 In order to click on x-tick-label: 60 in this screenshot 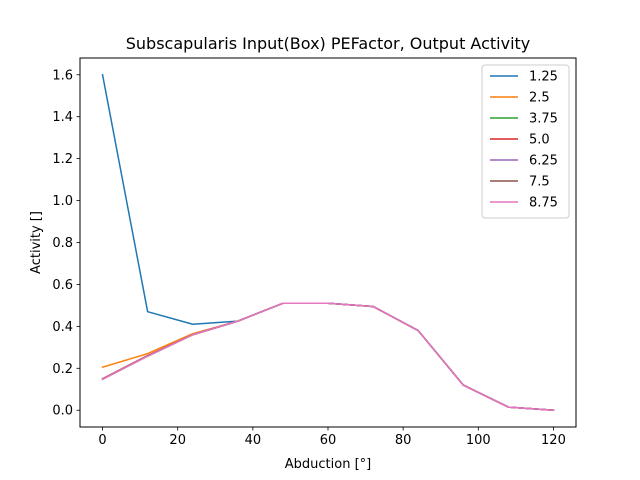, I will do `click(328, 440)`.